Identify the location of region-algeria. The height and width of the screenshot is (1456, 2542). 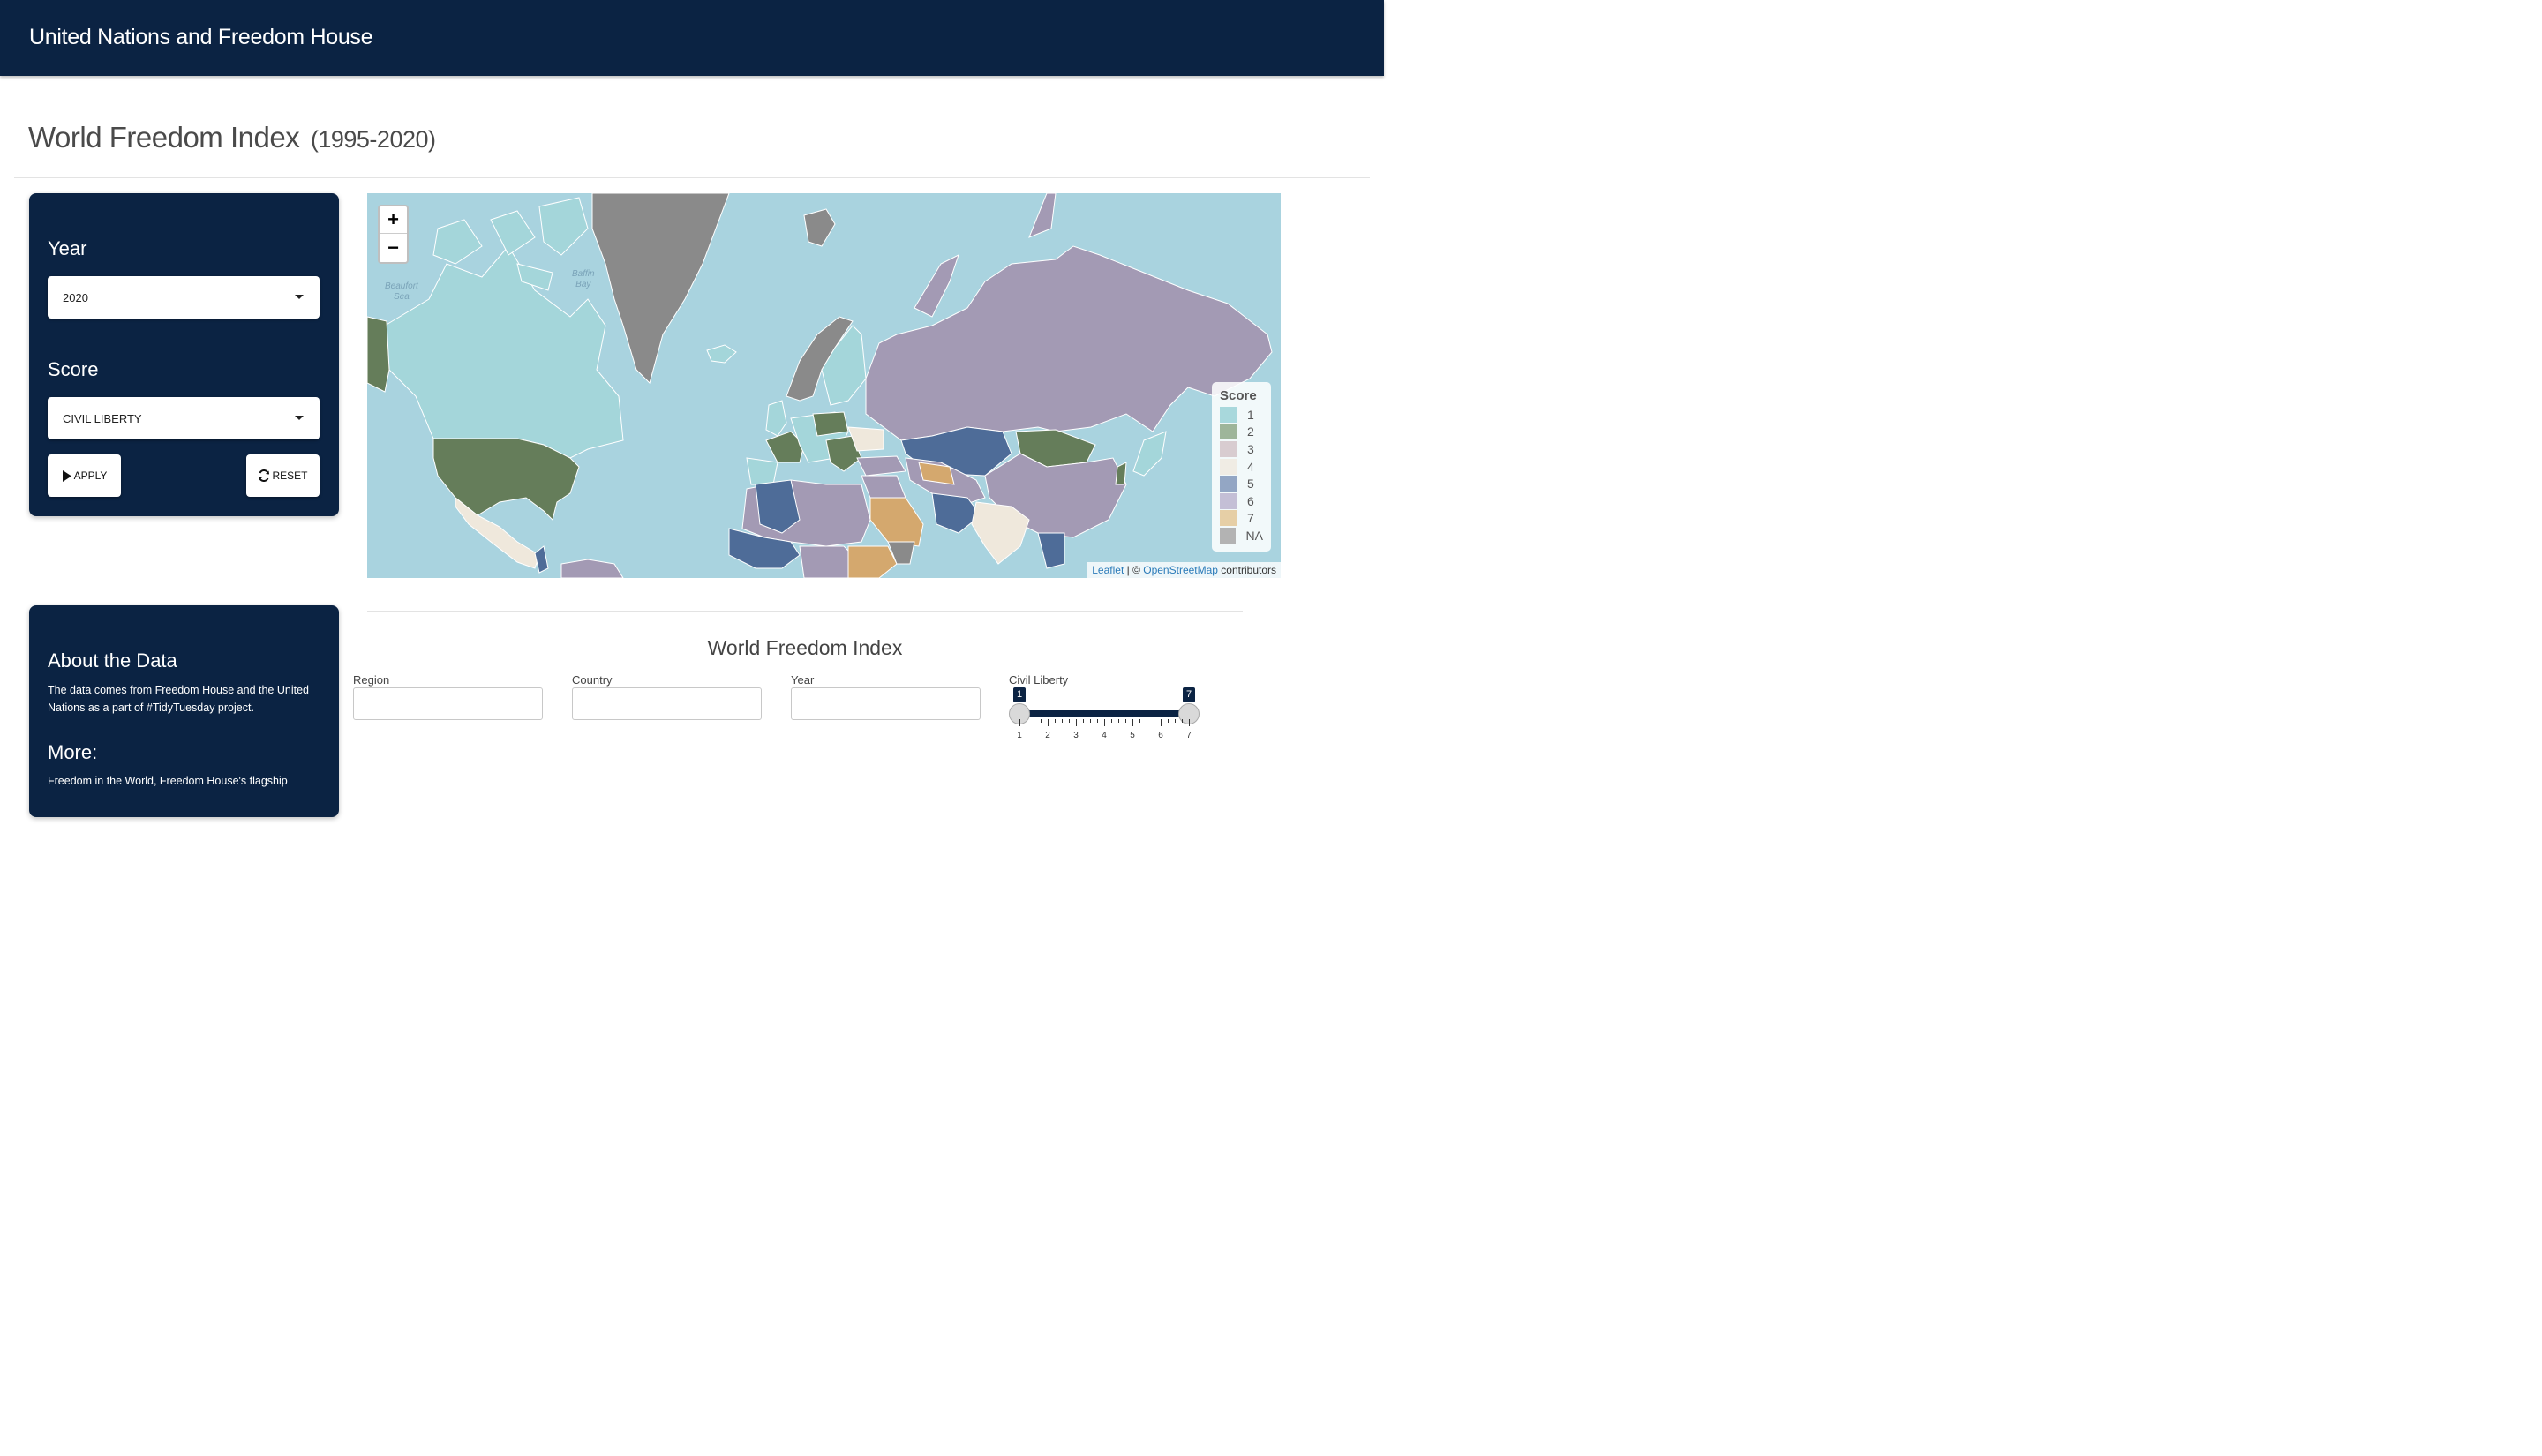
(778, 506).